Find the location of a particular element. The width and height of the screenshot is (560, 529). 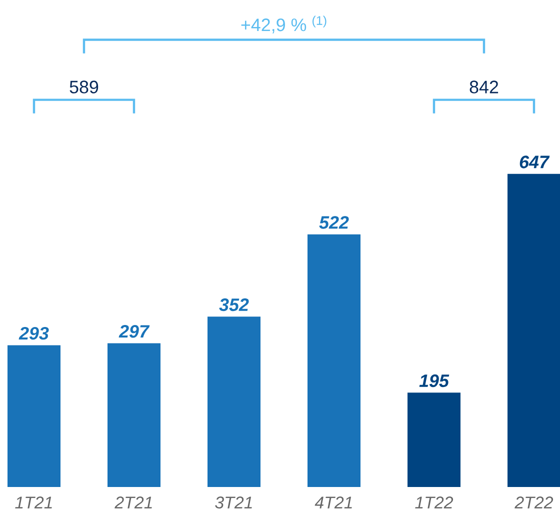

x-tick-label: 2T21 is located at coordinates (133, 502).